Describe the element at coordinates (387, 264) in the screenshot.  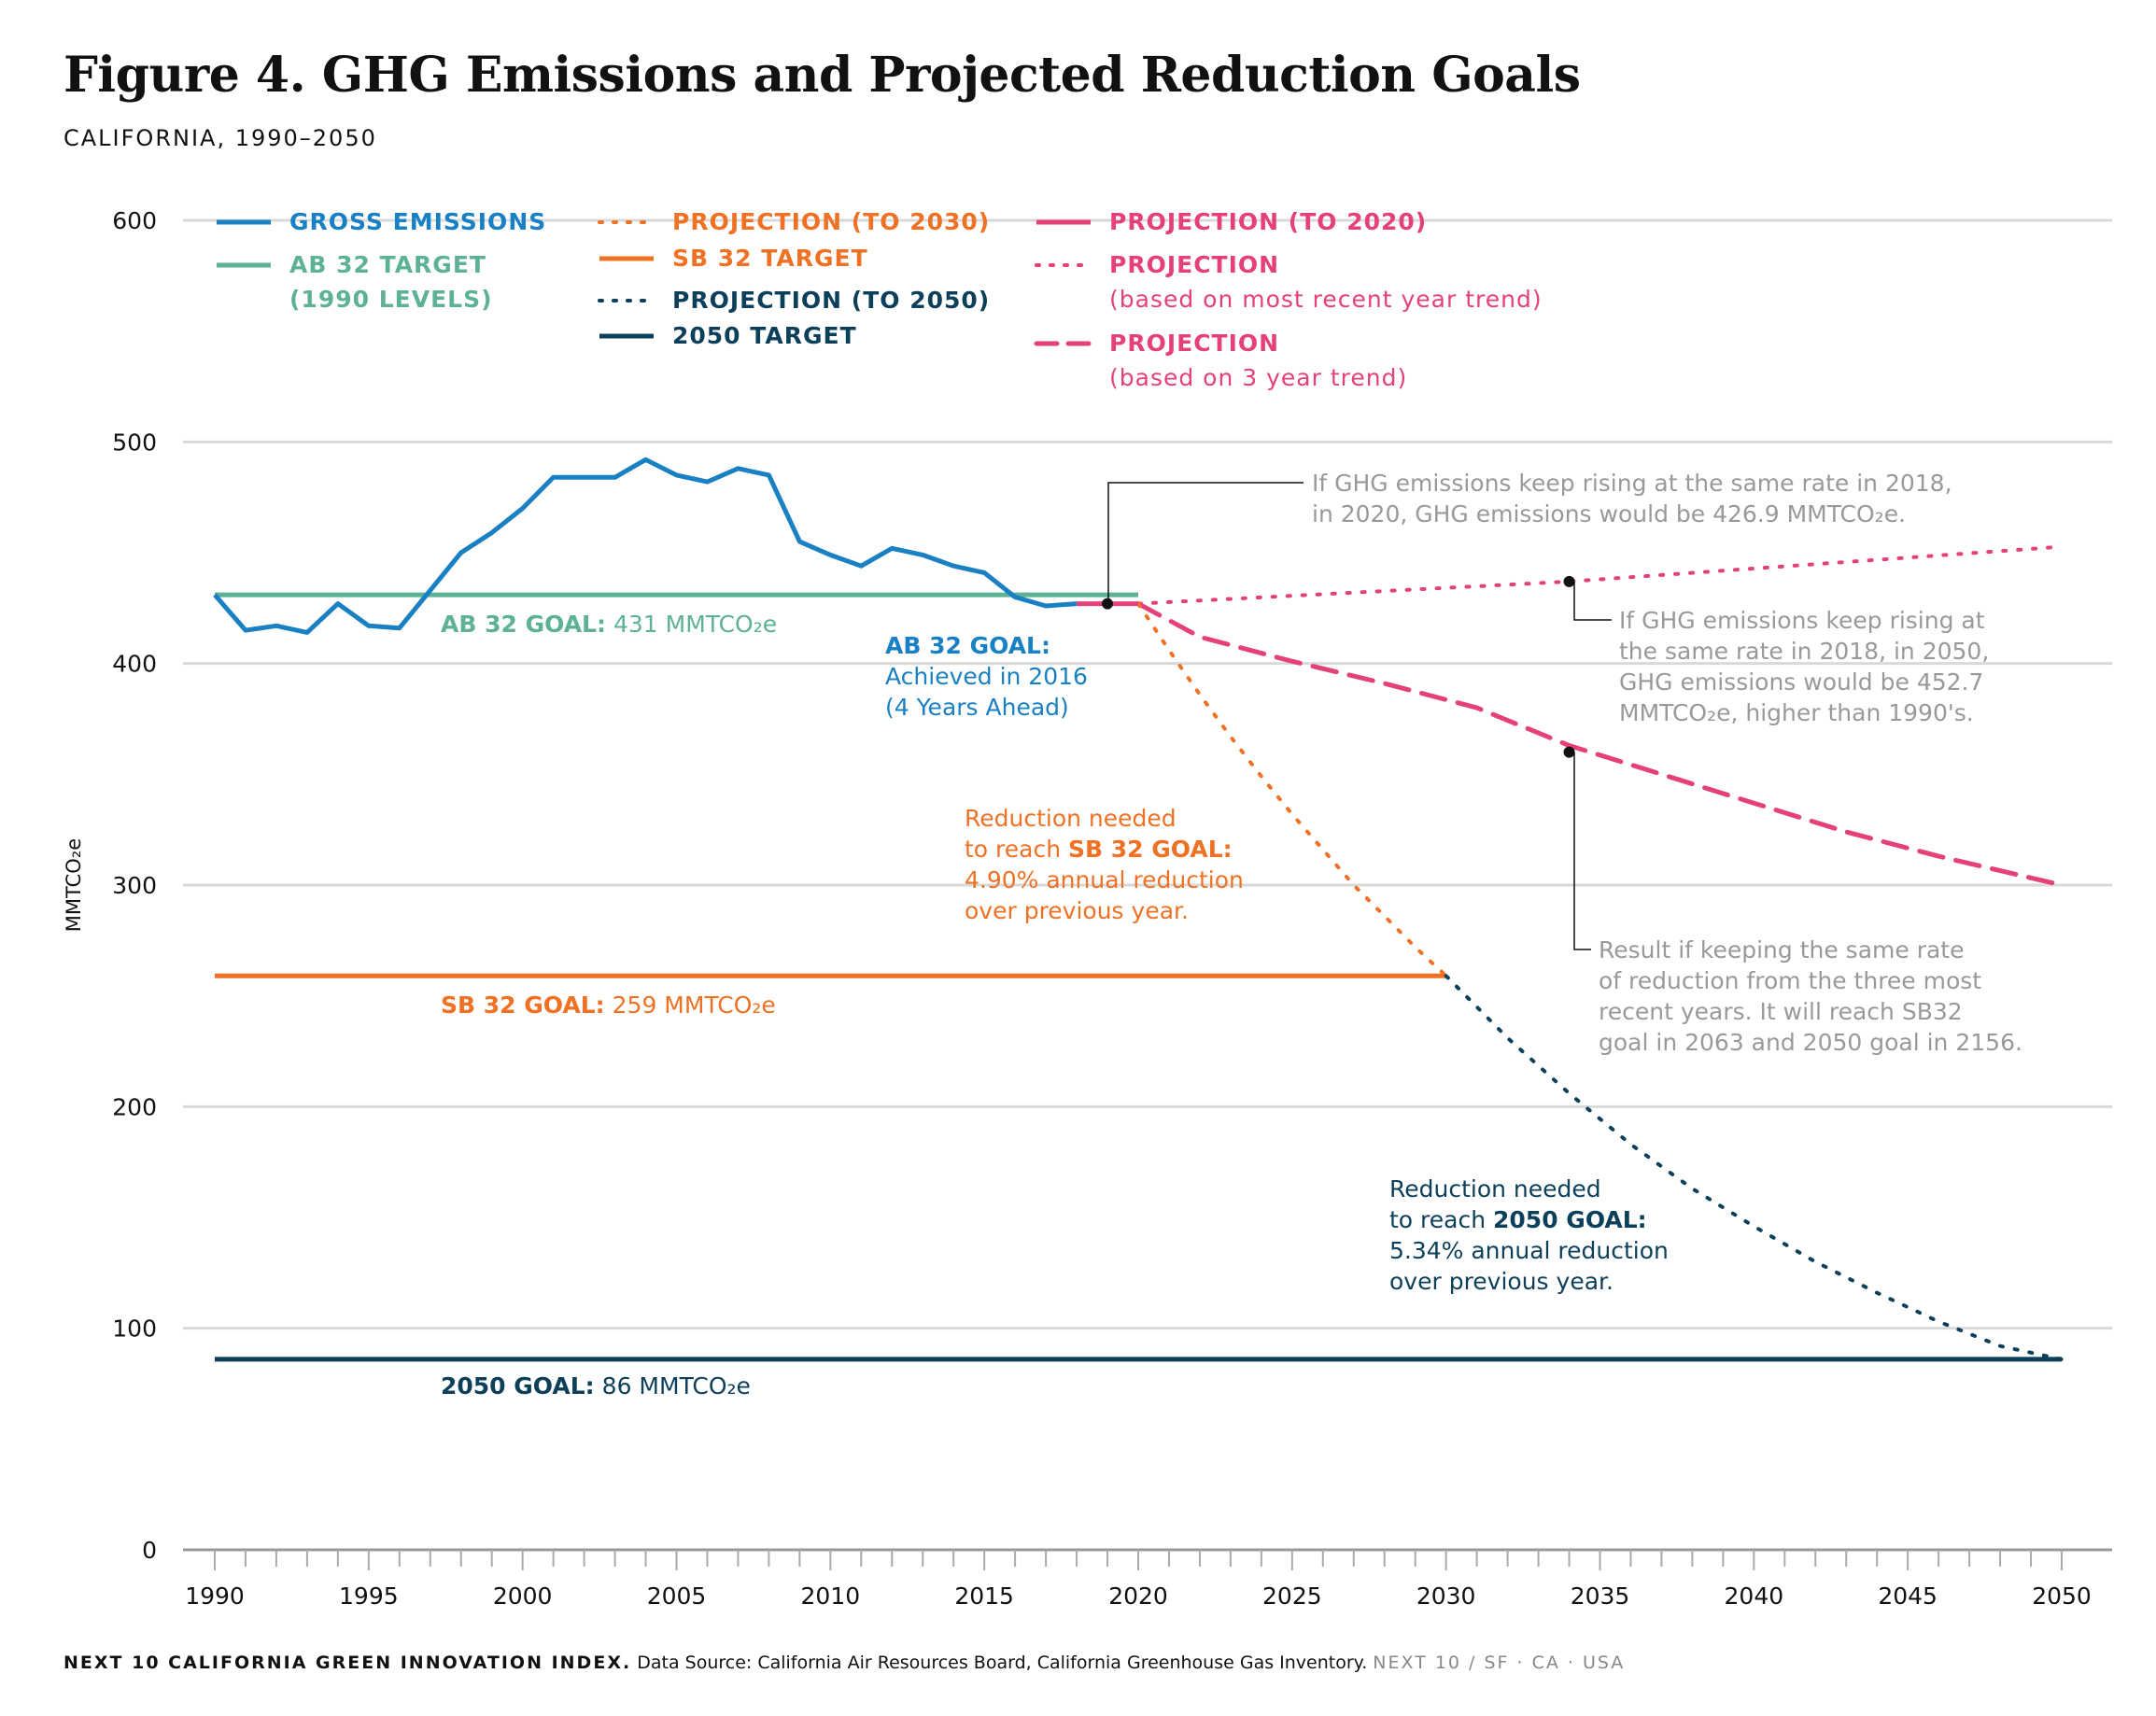
I see `legend-label: AB 32 TARGET` at that location.